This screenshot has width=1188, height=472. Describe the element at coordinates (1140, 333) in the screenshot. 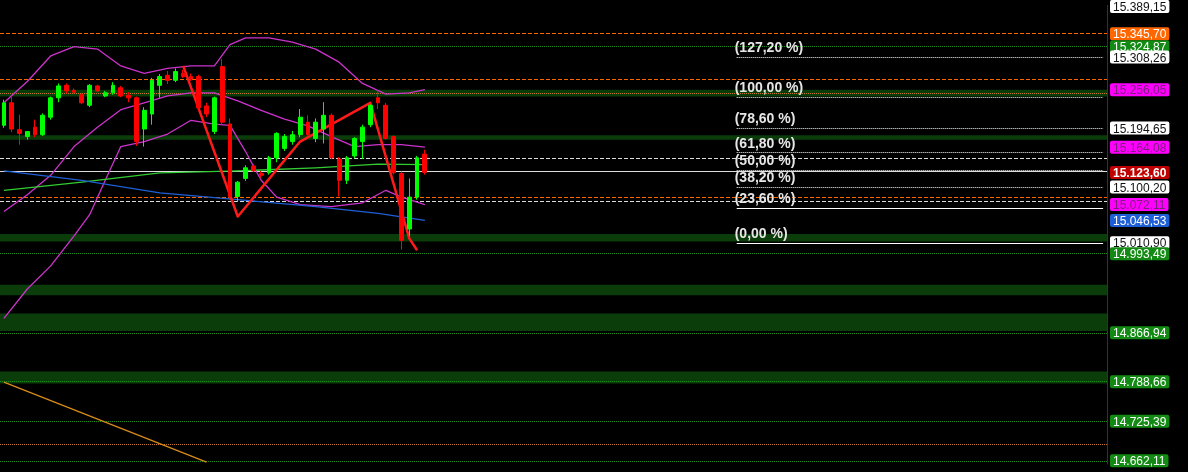

I see `y-tick-label: 14.866,94` at that location.